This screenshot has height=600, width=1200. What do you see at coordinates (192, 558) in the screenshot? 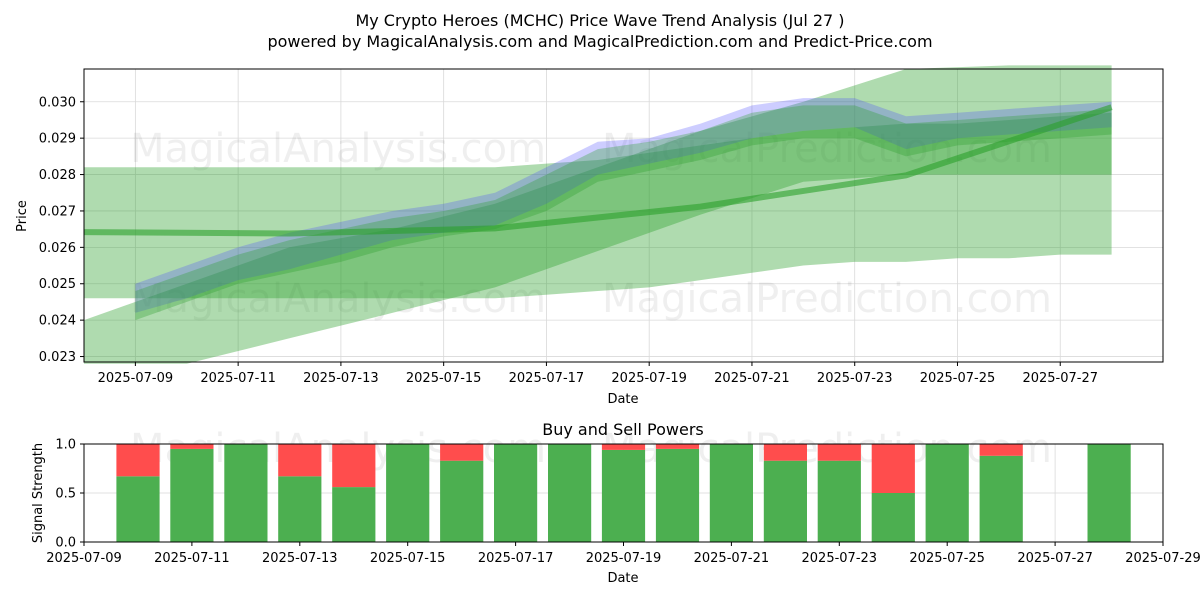
I see `signal-x-tick-label: 2025-07-11` at bounding box center [192, 558].